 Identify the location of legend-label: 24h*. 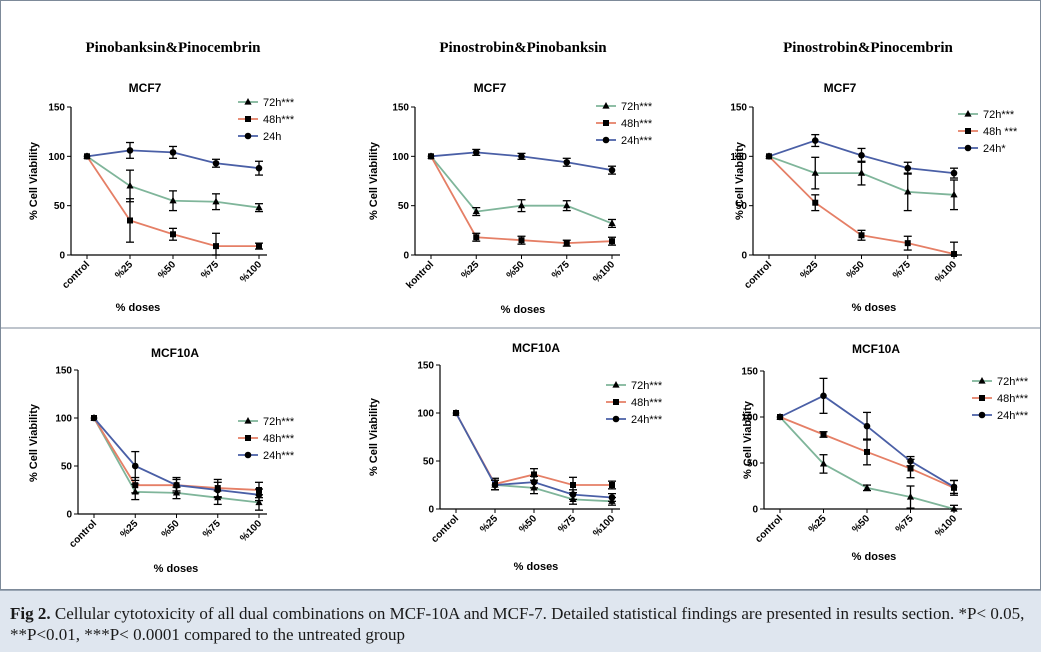
(994, 149).